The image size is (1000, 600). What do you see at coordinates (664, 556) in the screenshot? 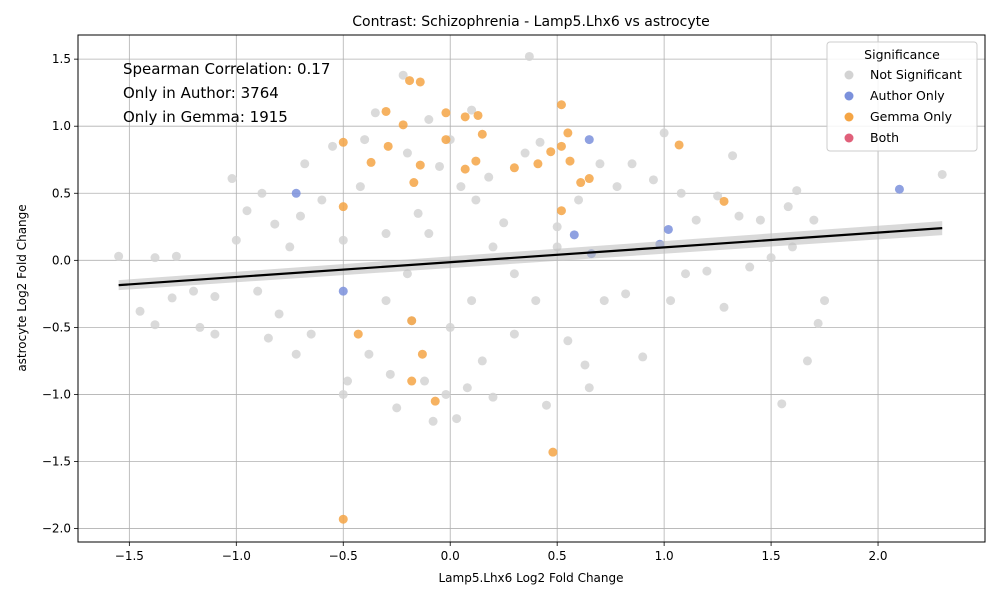
I see `x-tick-label: 1.0` at bounding box center [664, 556].